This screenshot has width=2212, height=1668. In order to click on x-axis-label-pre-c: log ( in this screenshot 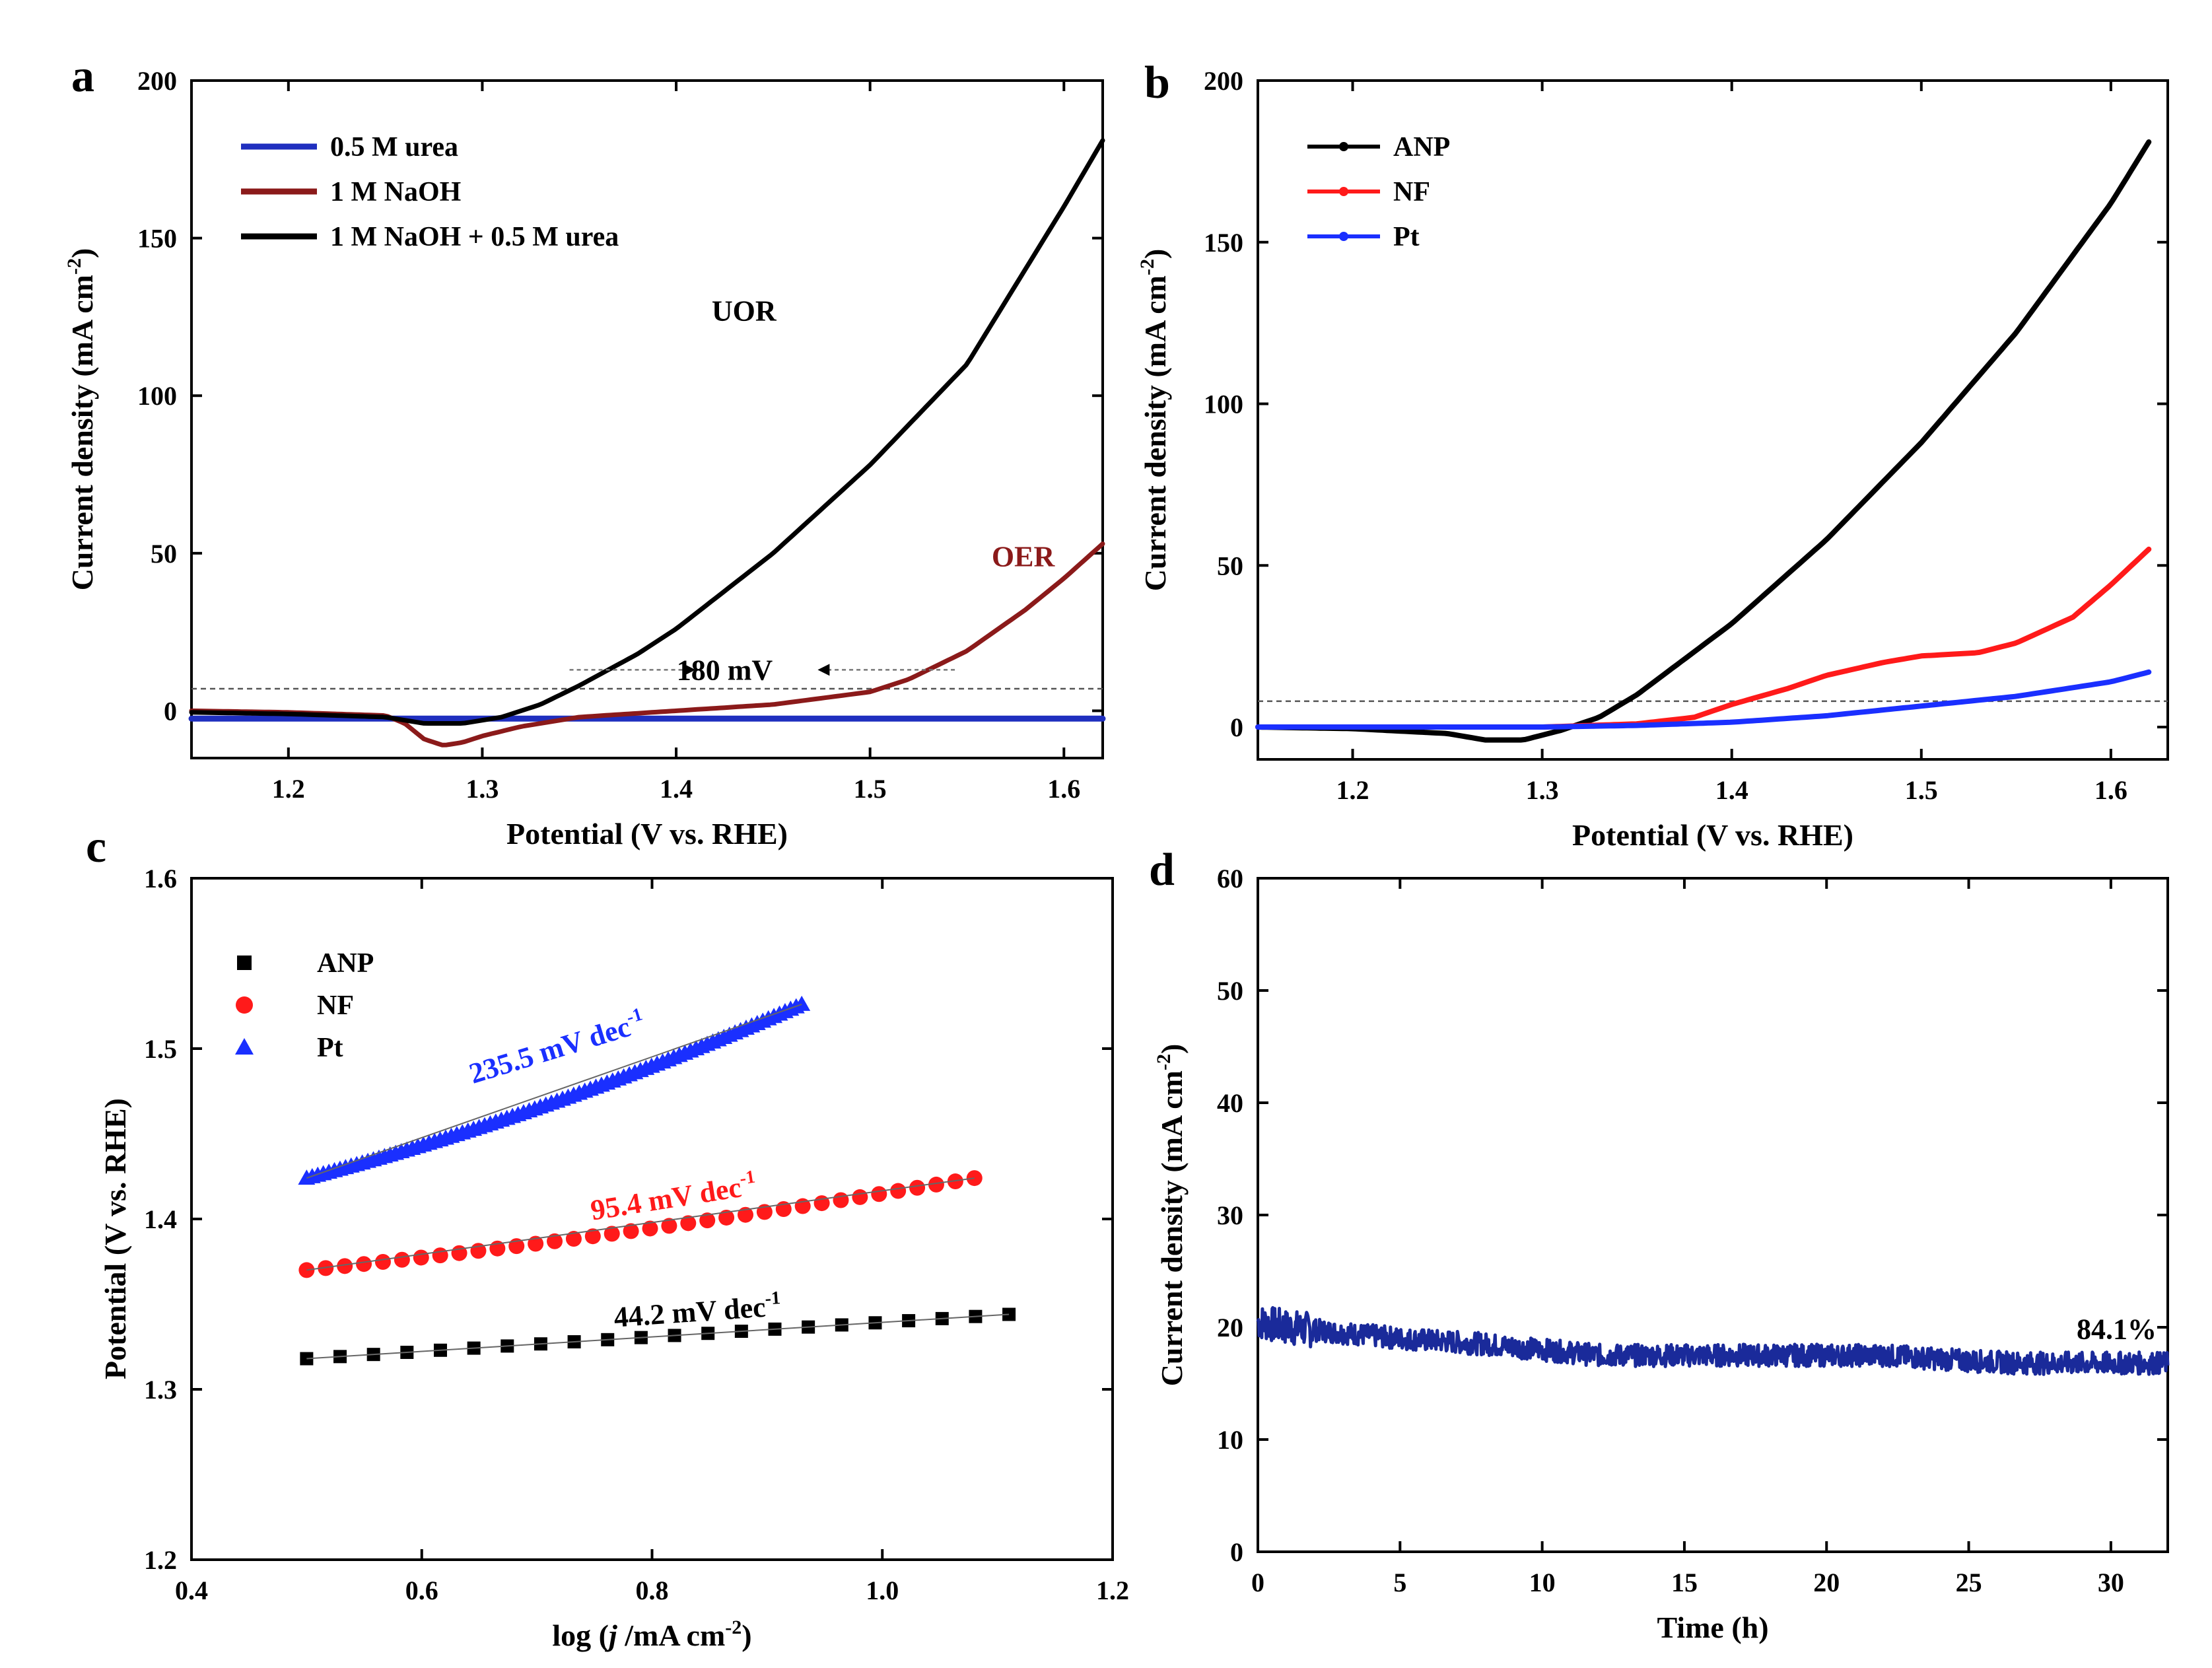, I will do `click(581, 1635)`.